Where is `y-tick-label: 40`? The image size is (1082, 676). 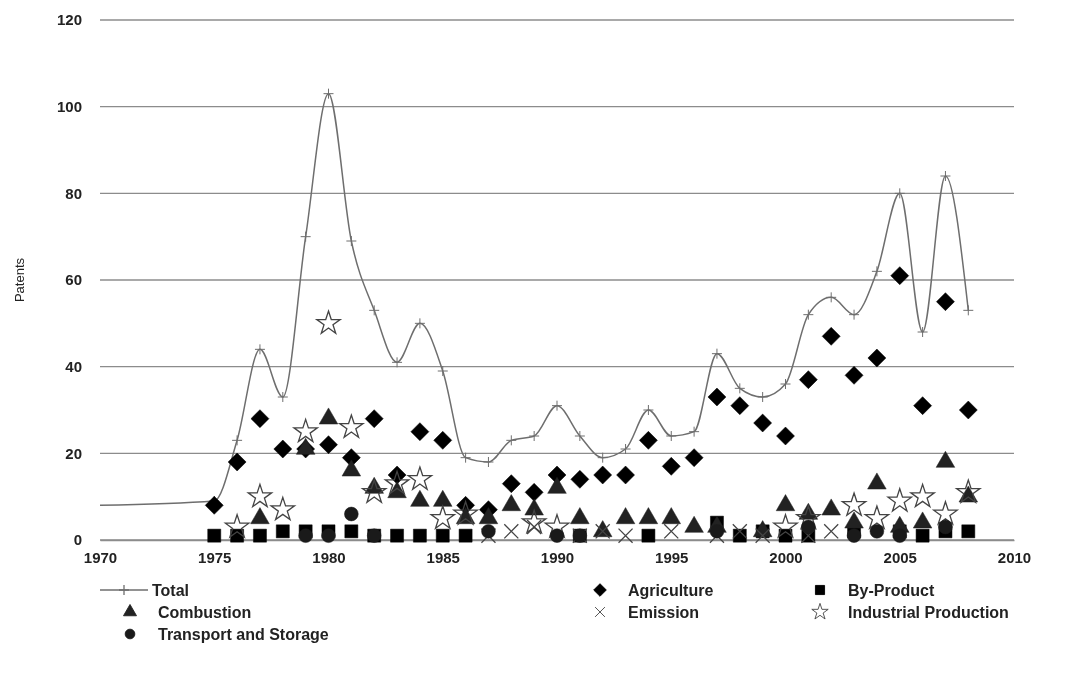 y-tick-label: 40 is located at coordinates (73, 366).